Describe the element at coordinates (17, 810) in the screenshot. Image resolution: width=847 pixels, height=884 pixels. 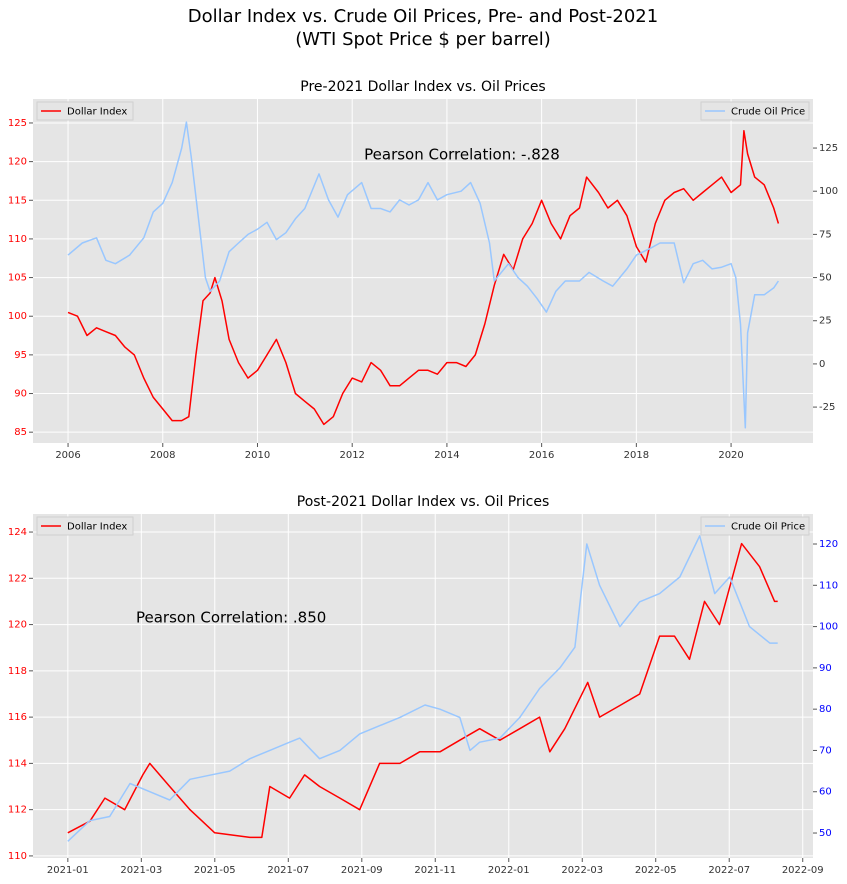
I see `y-tick-label: 112` at that location.